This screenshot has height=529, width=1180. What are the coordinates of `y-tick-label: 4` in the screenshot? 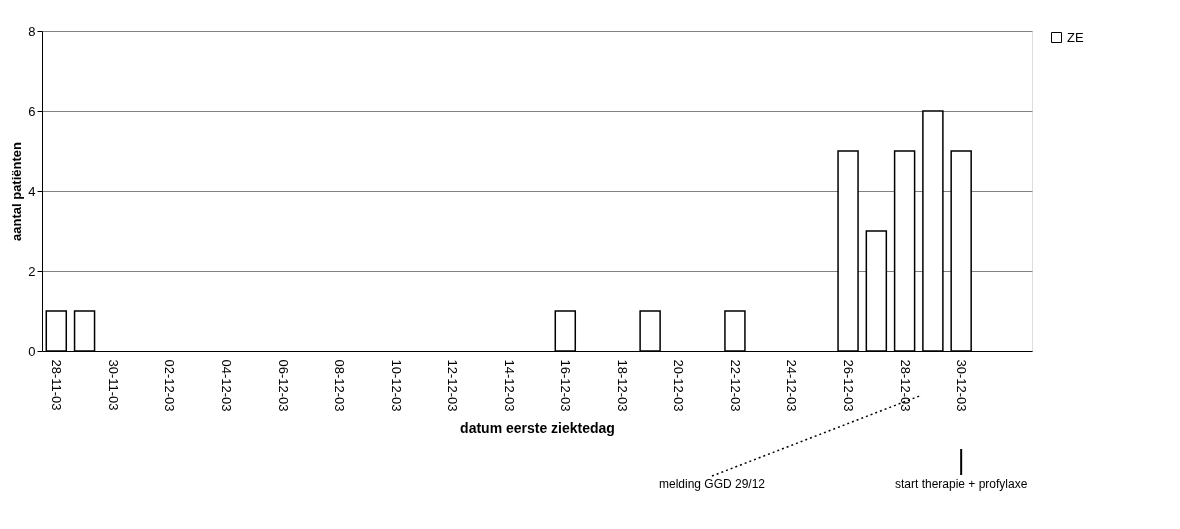 It's located at (32, 191).